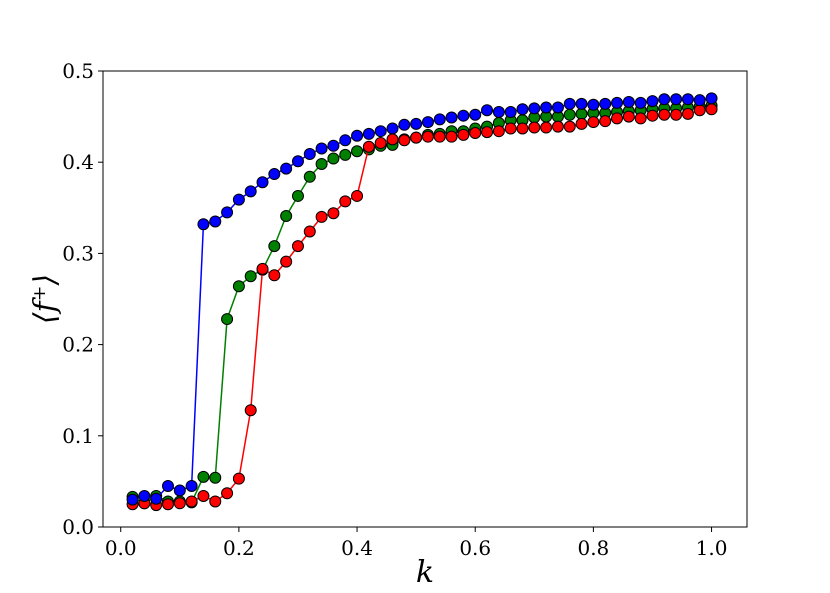 The image size is (830, 593). I want to click on x-tick-label: 0.4, so click(357, 548).